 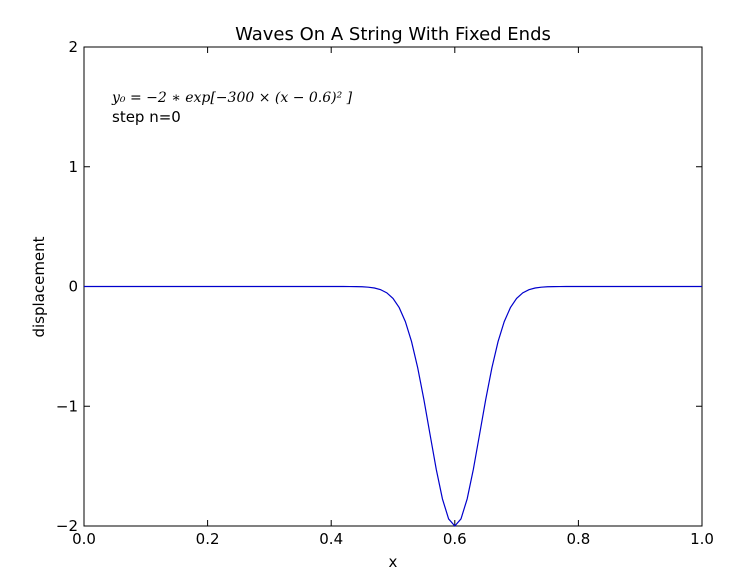 What do you see at coordinates (331, 539) in the screenshot?
I see `x-tick-label: 0.4` at bounding box center [331, 539].